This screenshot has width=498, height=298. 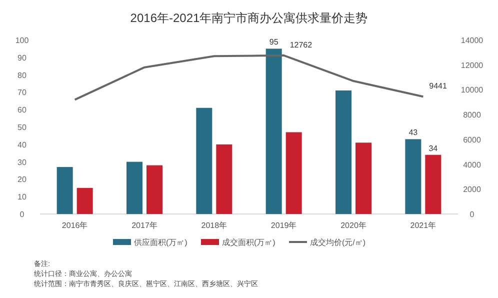 I want to click on y-tick-label: 0, so click(x=22, y=214).